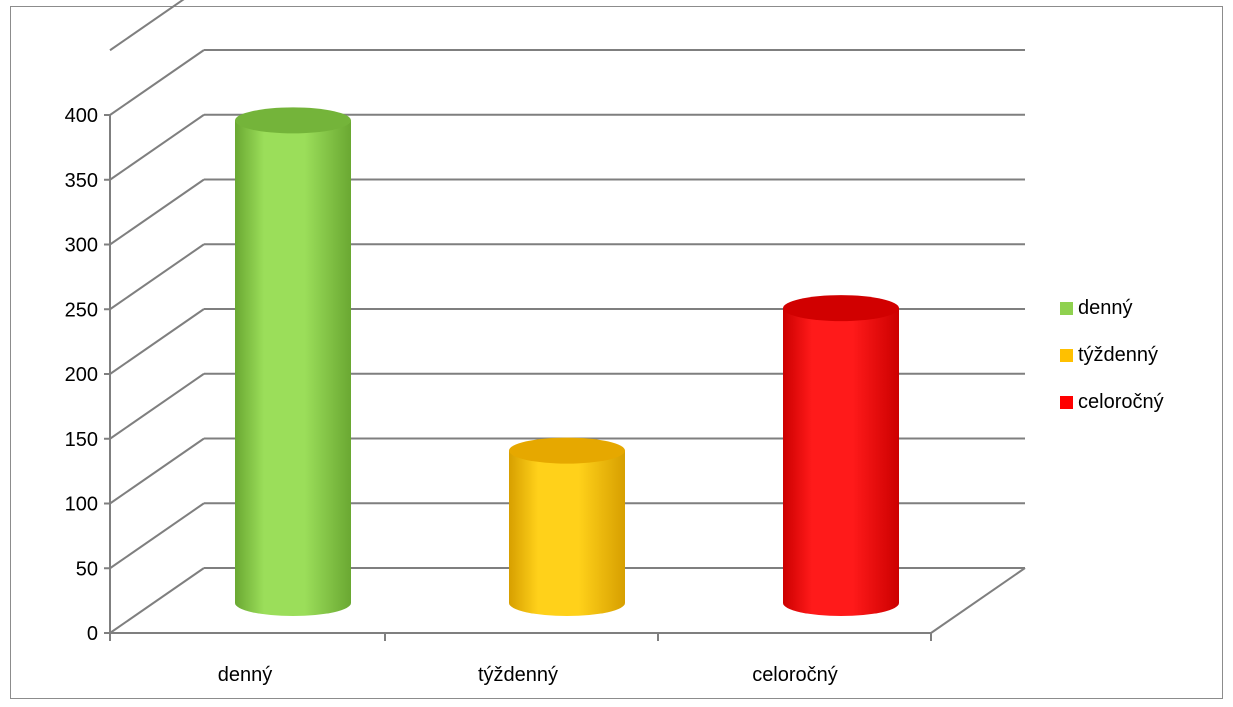 The image size is (1233, 707). What do you see at coordinates (81, 116) in the screenshot?
I see `y-tick-label: 400` at bounding box center [81, 116].